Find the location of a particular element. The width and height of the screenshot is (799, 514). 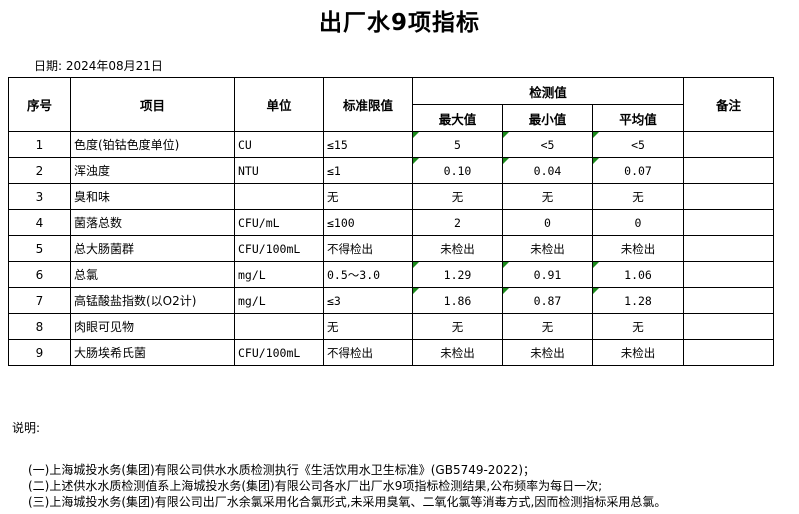

table-row: 3 臭和味无无无无 is located at coordinates (391, 196).